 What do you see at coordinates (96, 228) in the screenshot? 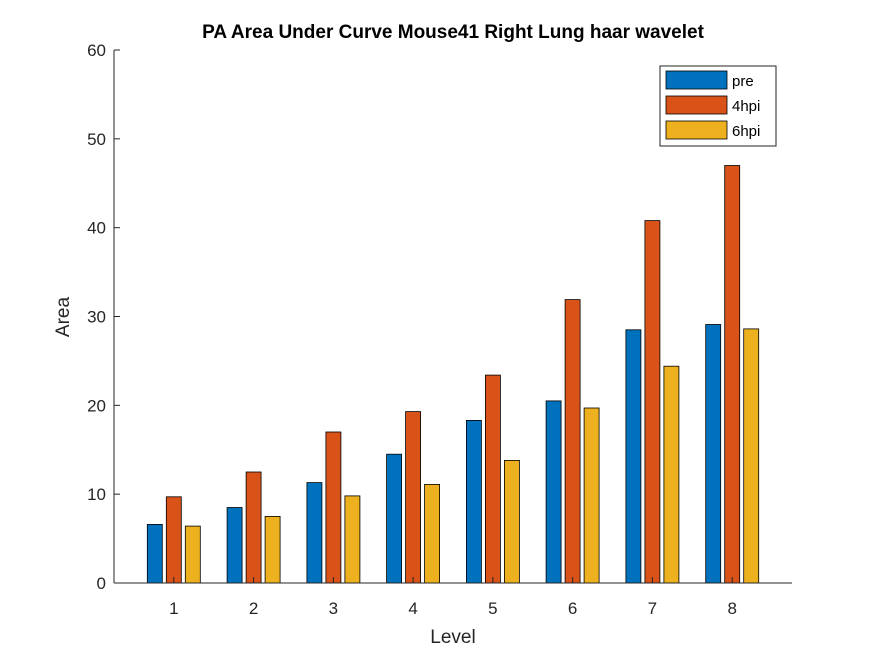
I see `y-tick-label: 40` at bounding box center [96, 228].